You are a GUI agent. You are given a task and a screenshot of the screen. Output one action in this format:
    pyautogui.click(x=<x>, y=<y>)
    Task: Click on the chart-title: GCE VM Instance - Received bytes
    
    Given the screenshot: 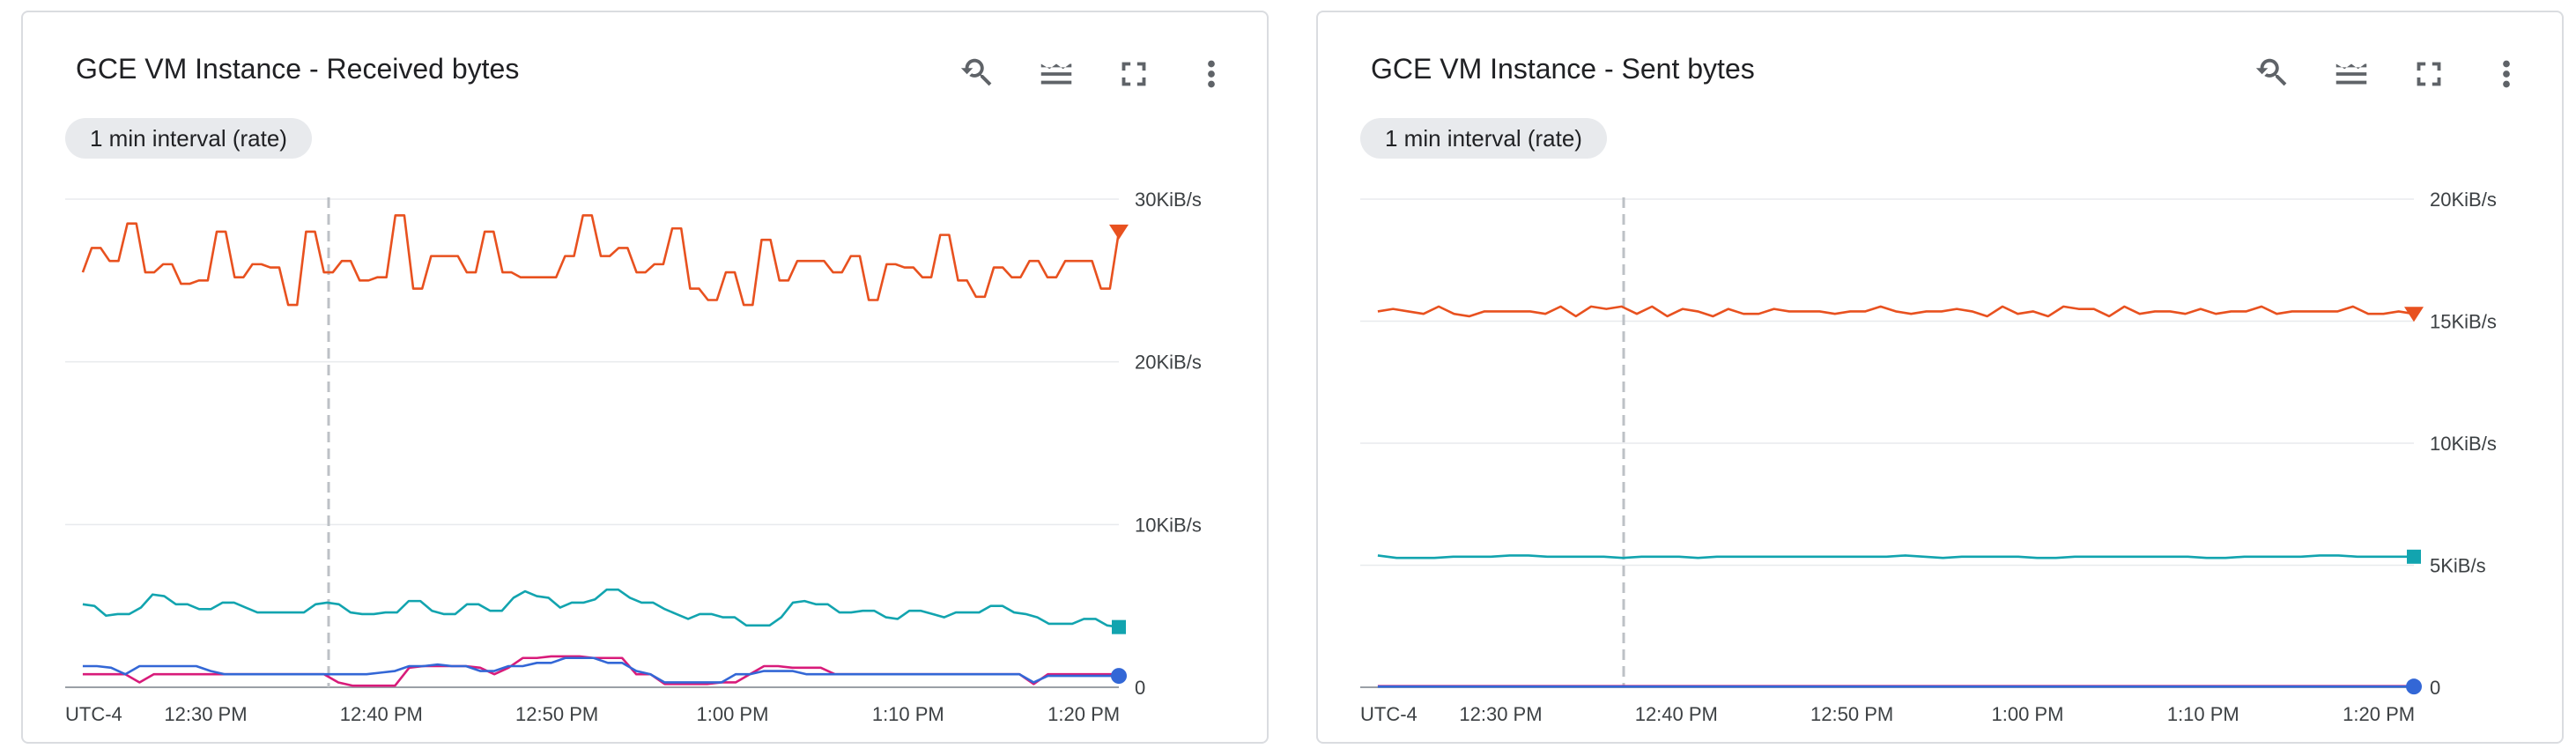 What is the action you would take?
    pyautogui.click(x=298, y=69)
    